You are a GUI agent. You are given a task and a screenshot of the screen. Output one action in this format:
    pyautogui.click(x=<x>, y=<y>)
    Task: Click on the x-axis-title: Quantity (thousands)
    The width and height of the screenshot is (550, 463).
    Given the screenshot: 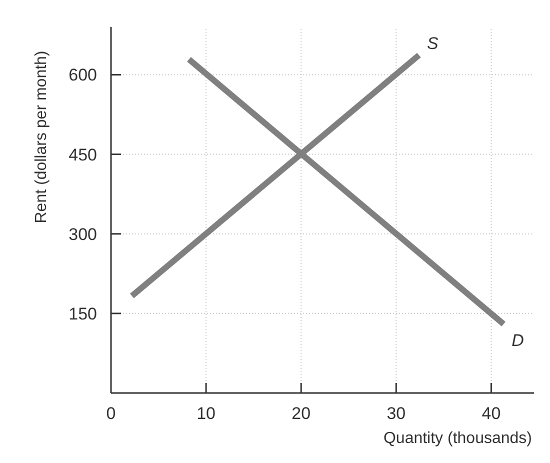 What is the action you would take?
    pyautogui.click(x=457, y=438)
    